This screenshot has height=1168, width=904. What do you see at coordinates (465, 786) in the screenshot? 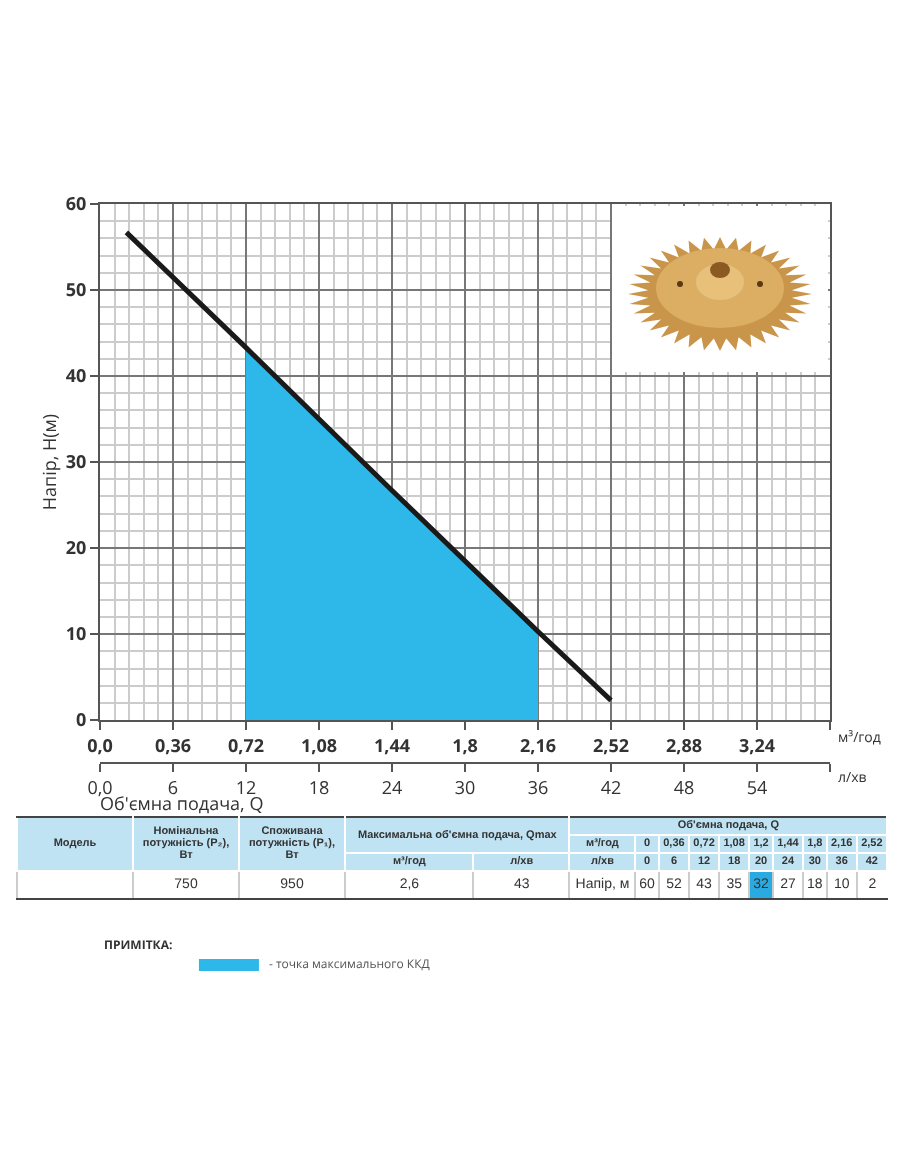
I see `x2-tick-label: 30` at bounding box center [465, 786].